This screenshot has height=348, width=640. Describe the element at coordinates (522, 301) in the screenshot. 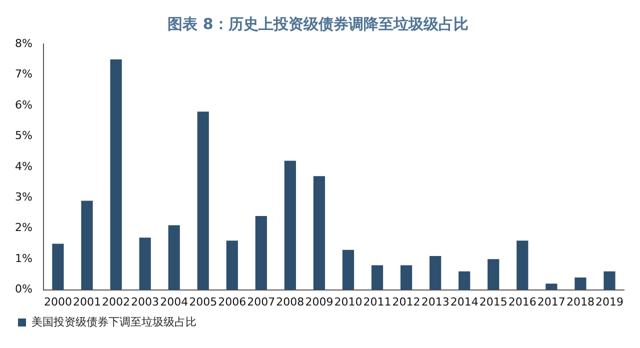

I see `x-tick-label: 2016` at that location.